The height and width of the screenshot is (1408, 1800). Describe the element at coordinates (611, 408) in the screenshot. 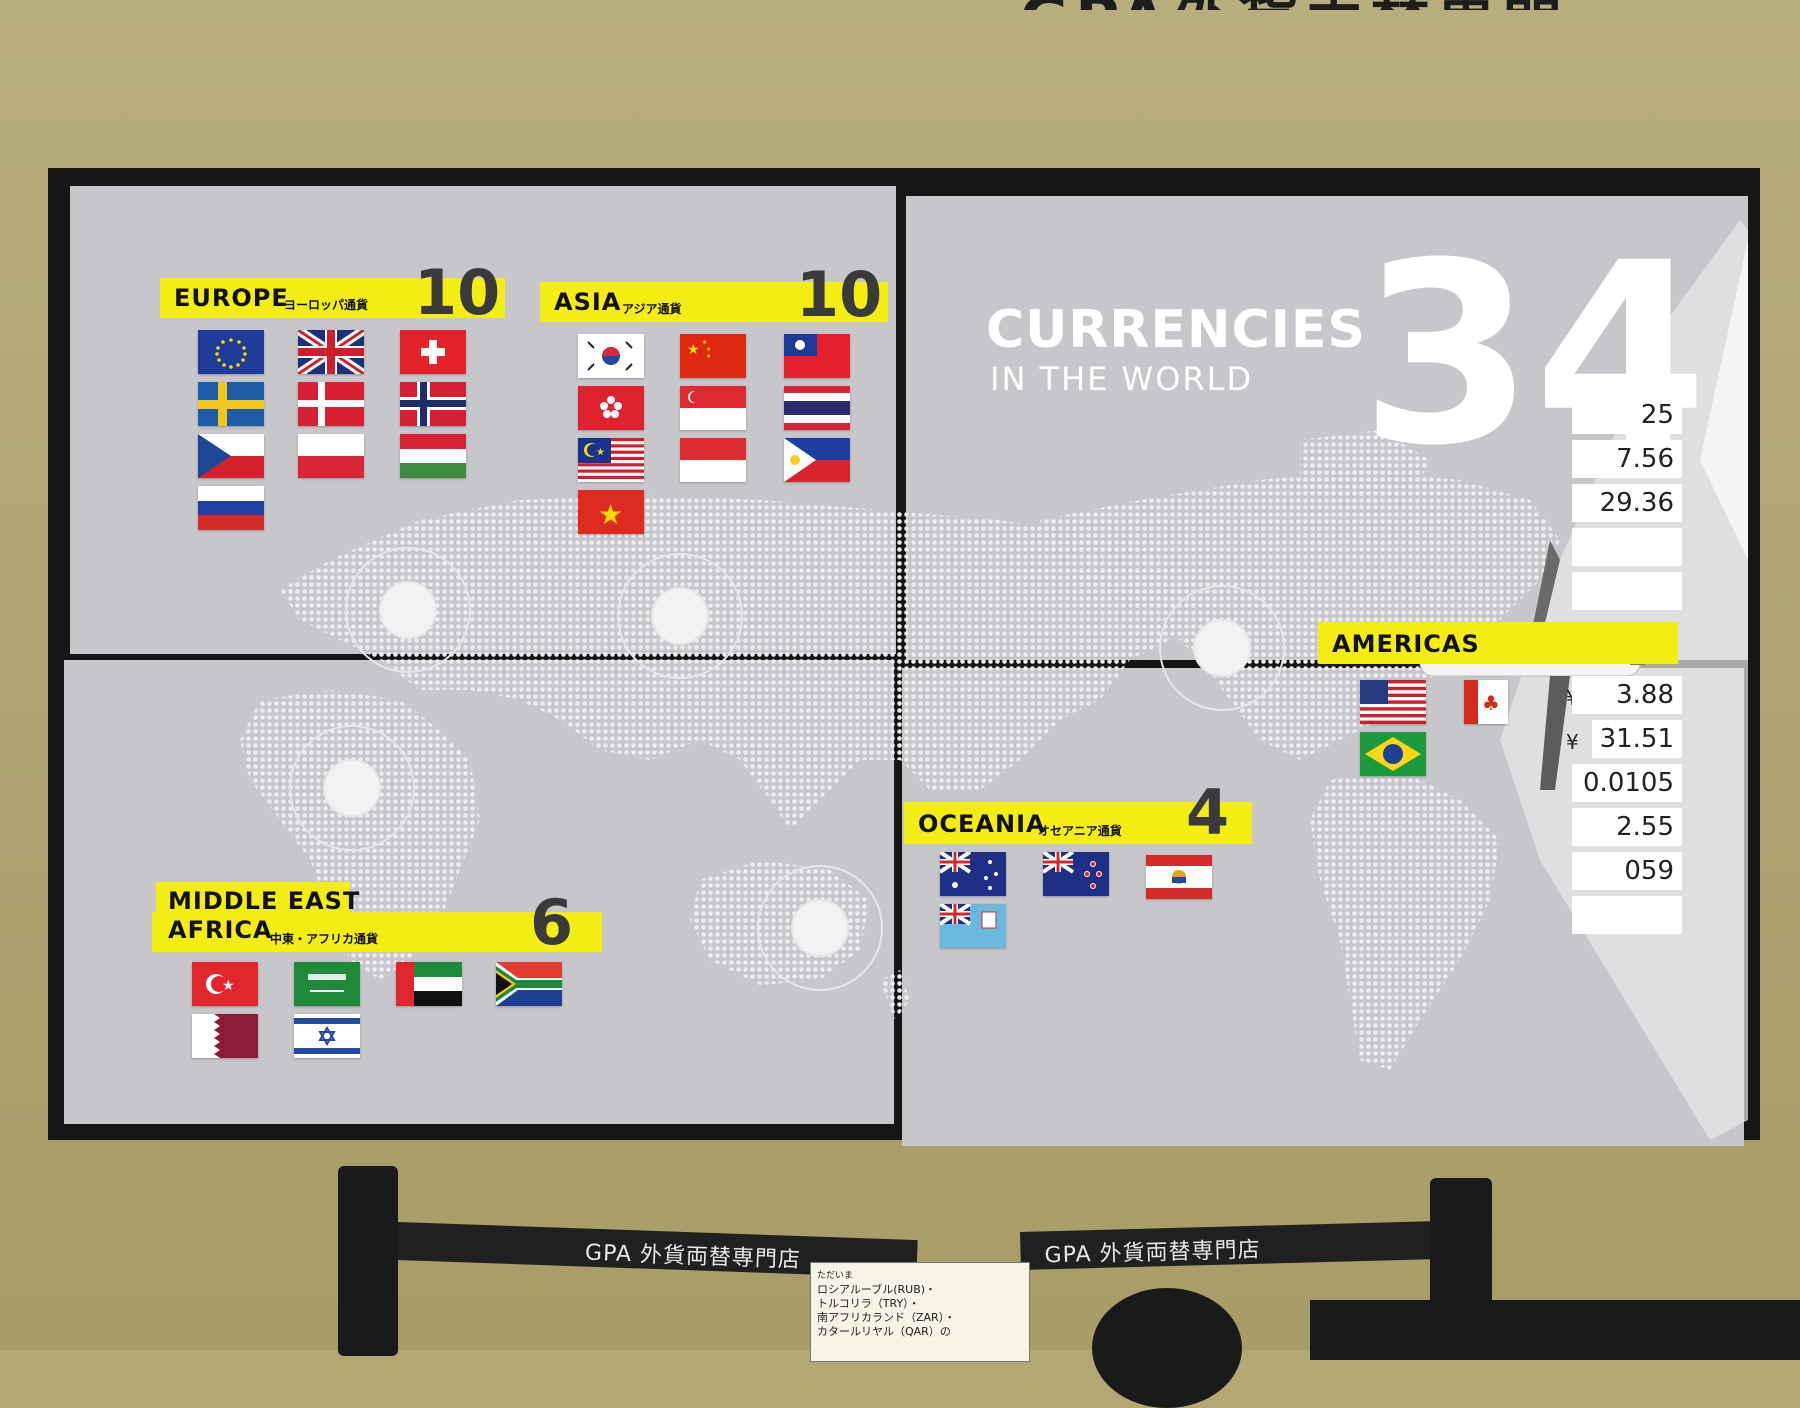

I see `flag-hongkong-icon` at that location.